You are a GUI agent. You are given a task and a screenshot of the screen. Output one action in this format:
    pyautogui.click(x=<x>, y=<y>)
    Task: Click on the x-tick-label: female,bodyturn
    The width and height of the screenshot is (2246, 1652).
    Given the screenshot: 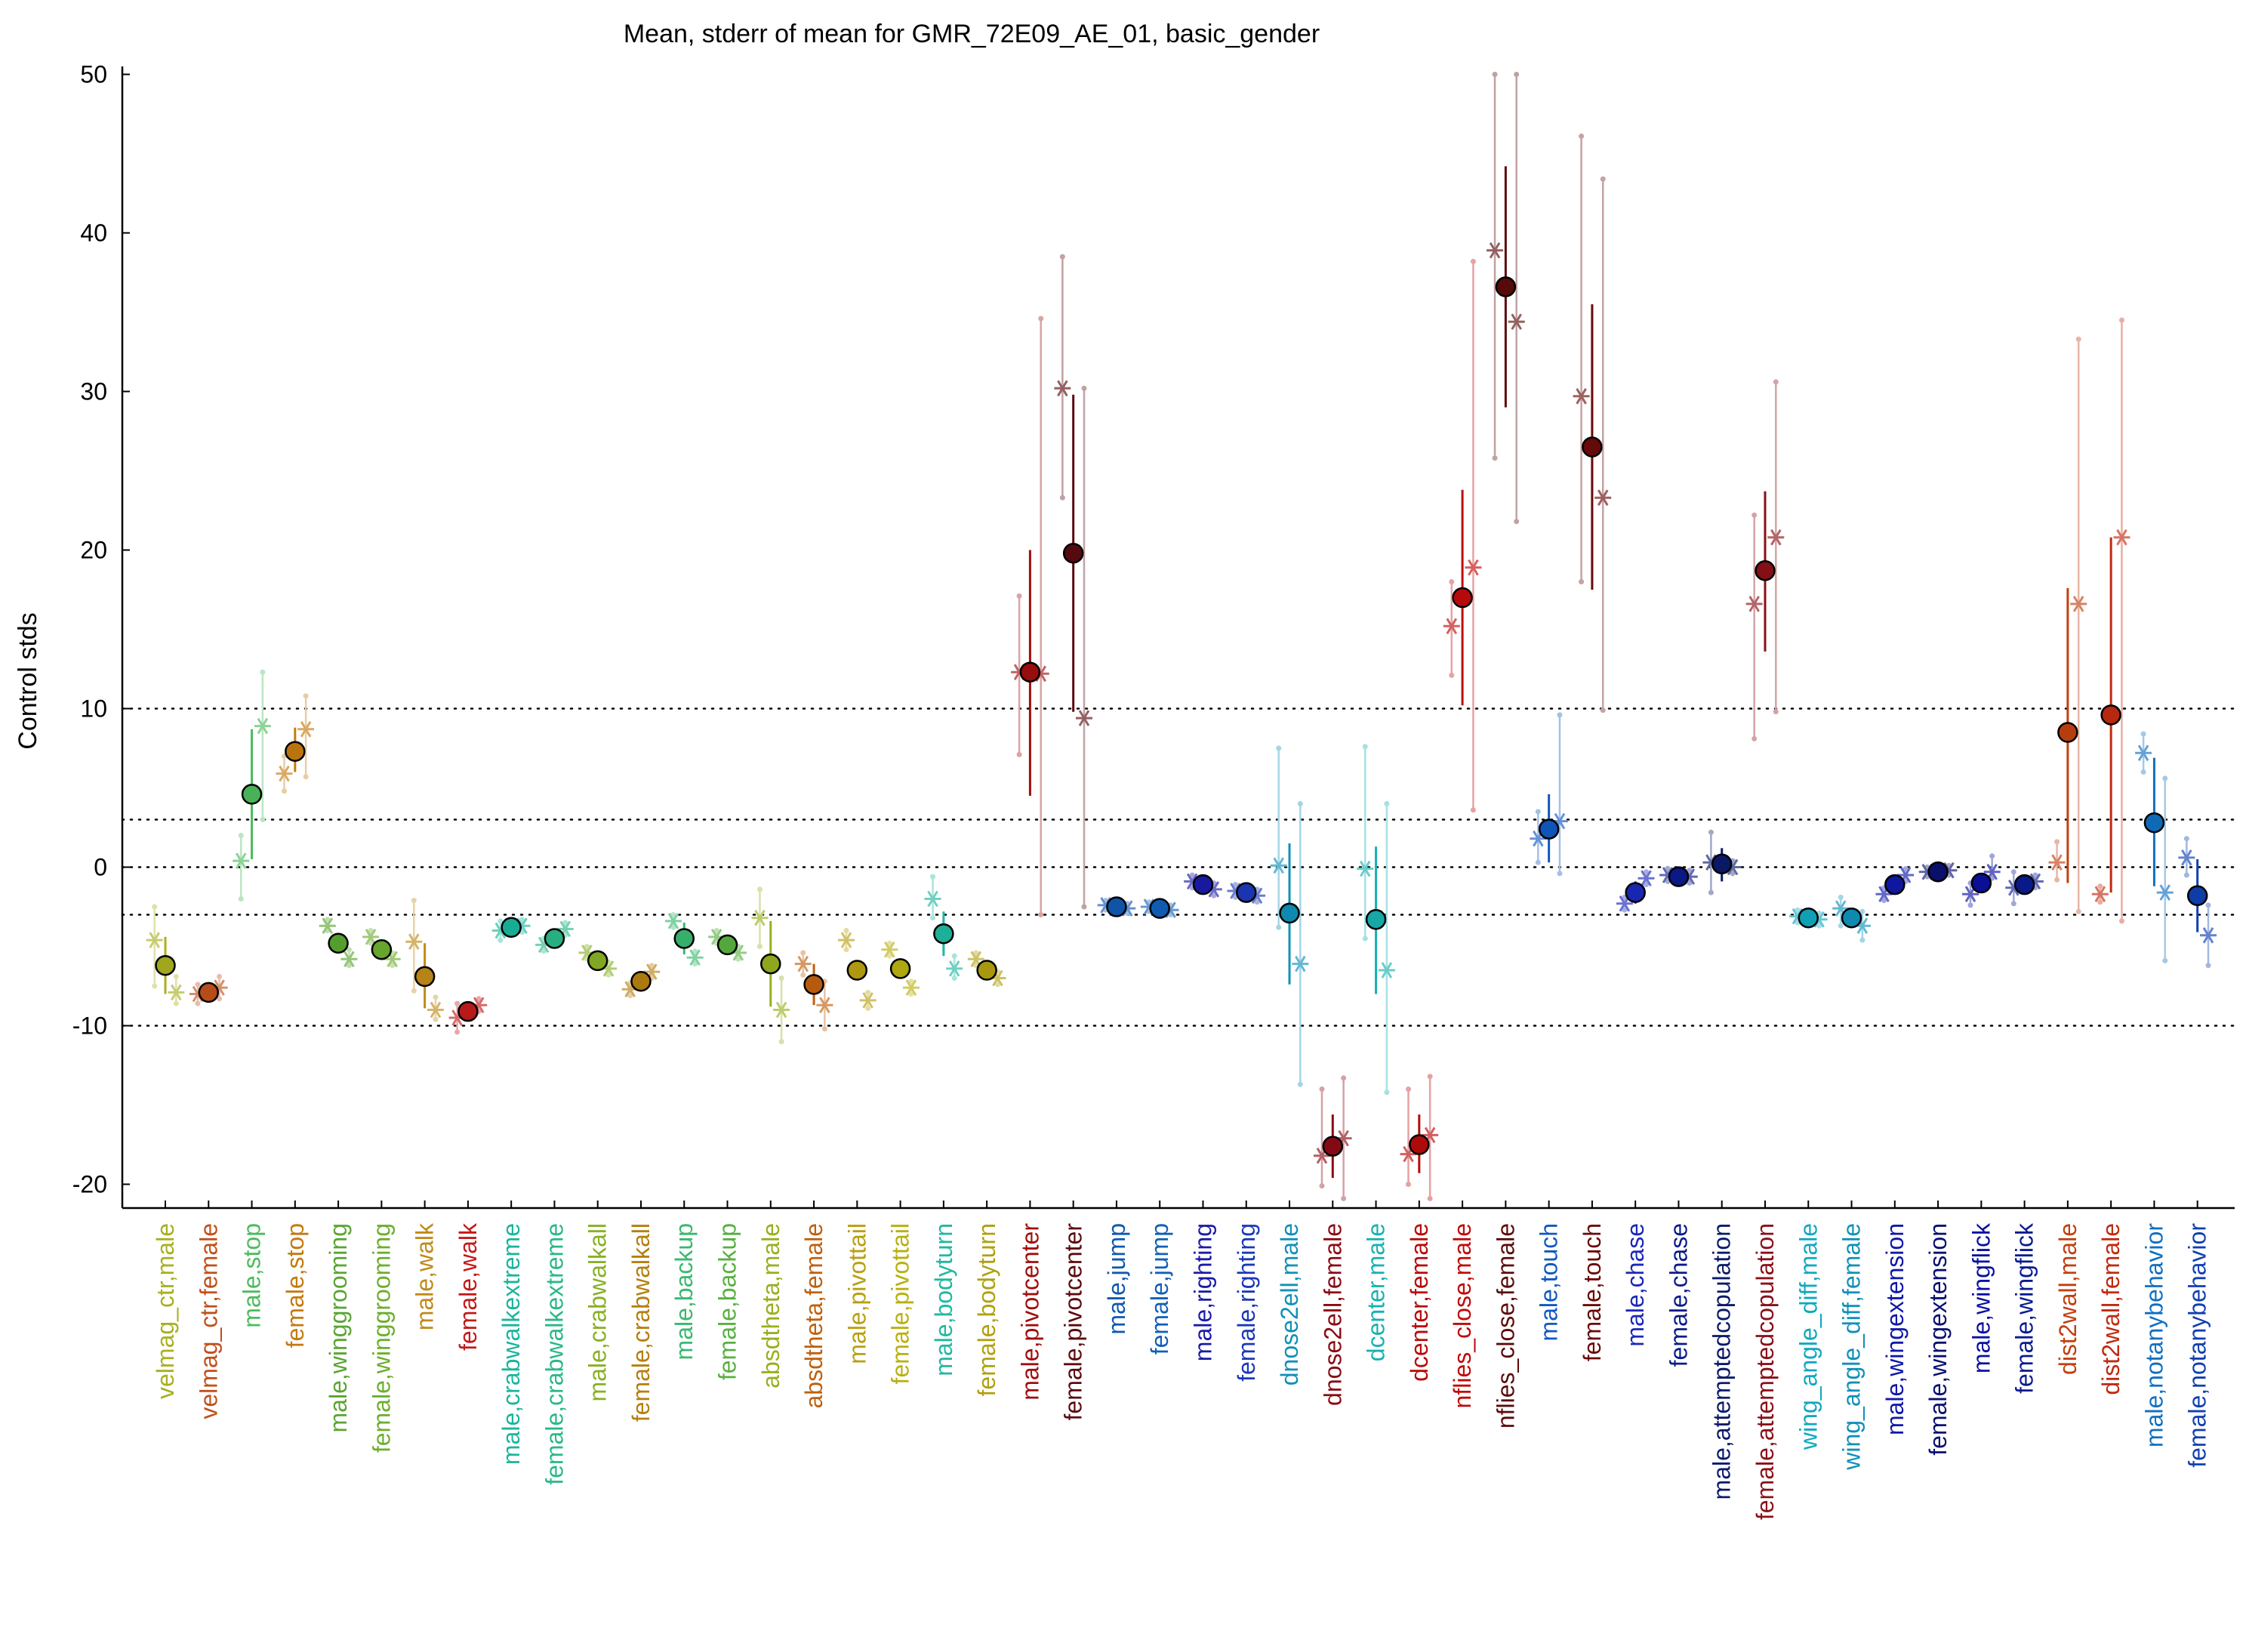 What is the action you would take?
    pyautogui.click(x=987, y=1309)
    